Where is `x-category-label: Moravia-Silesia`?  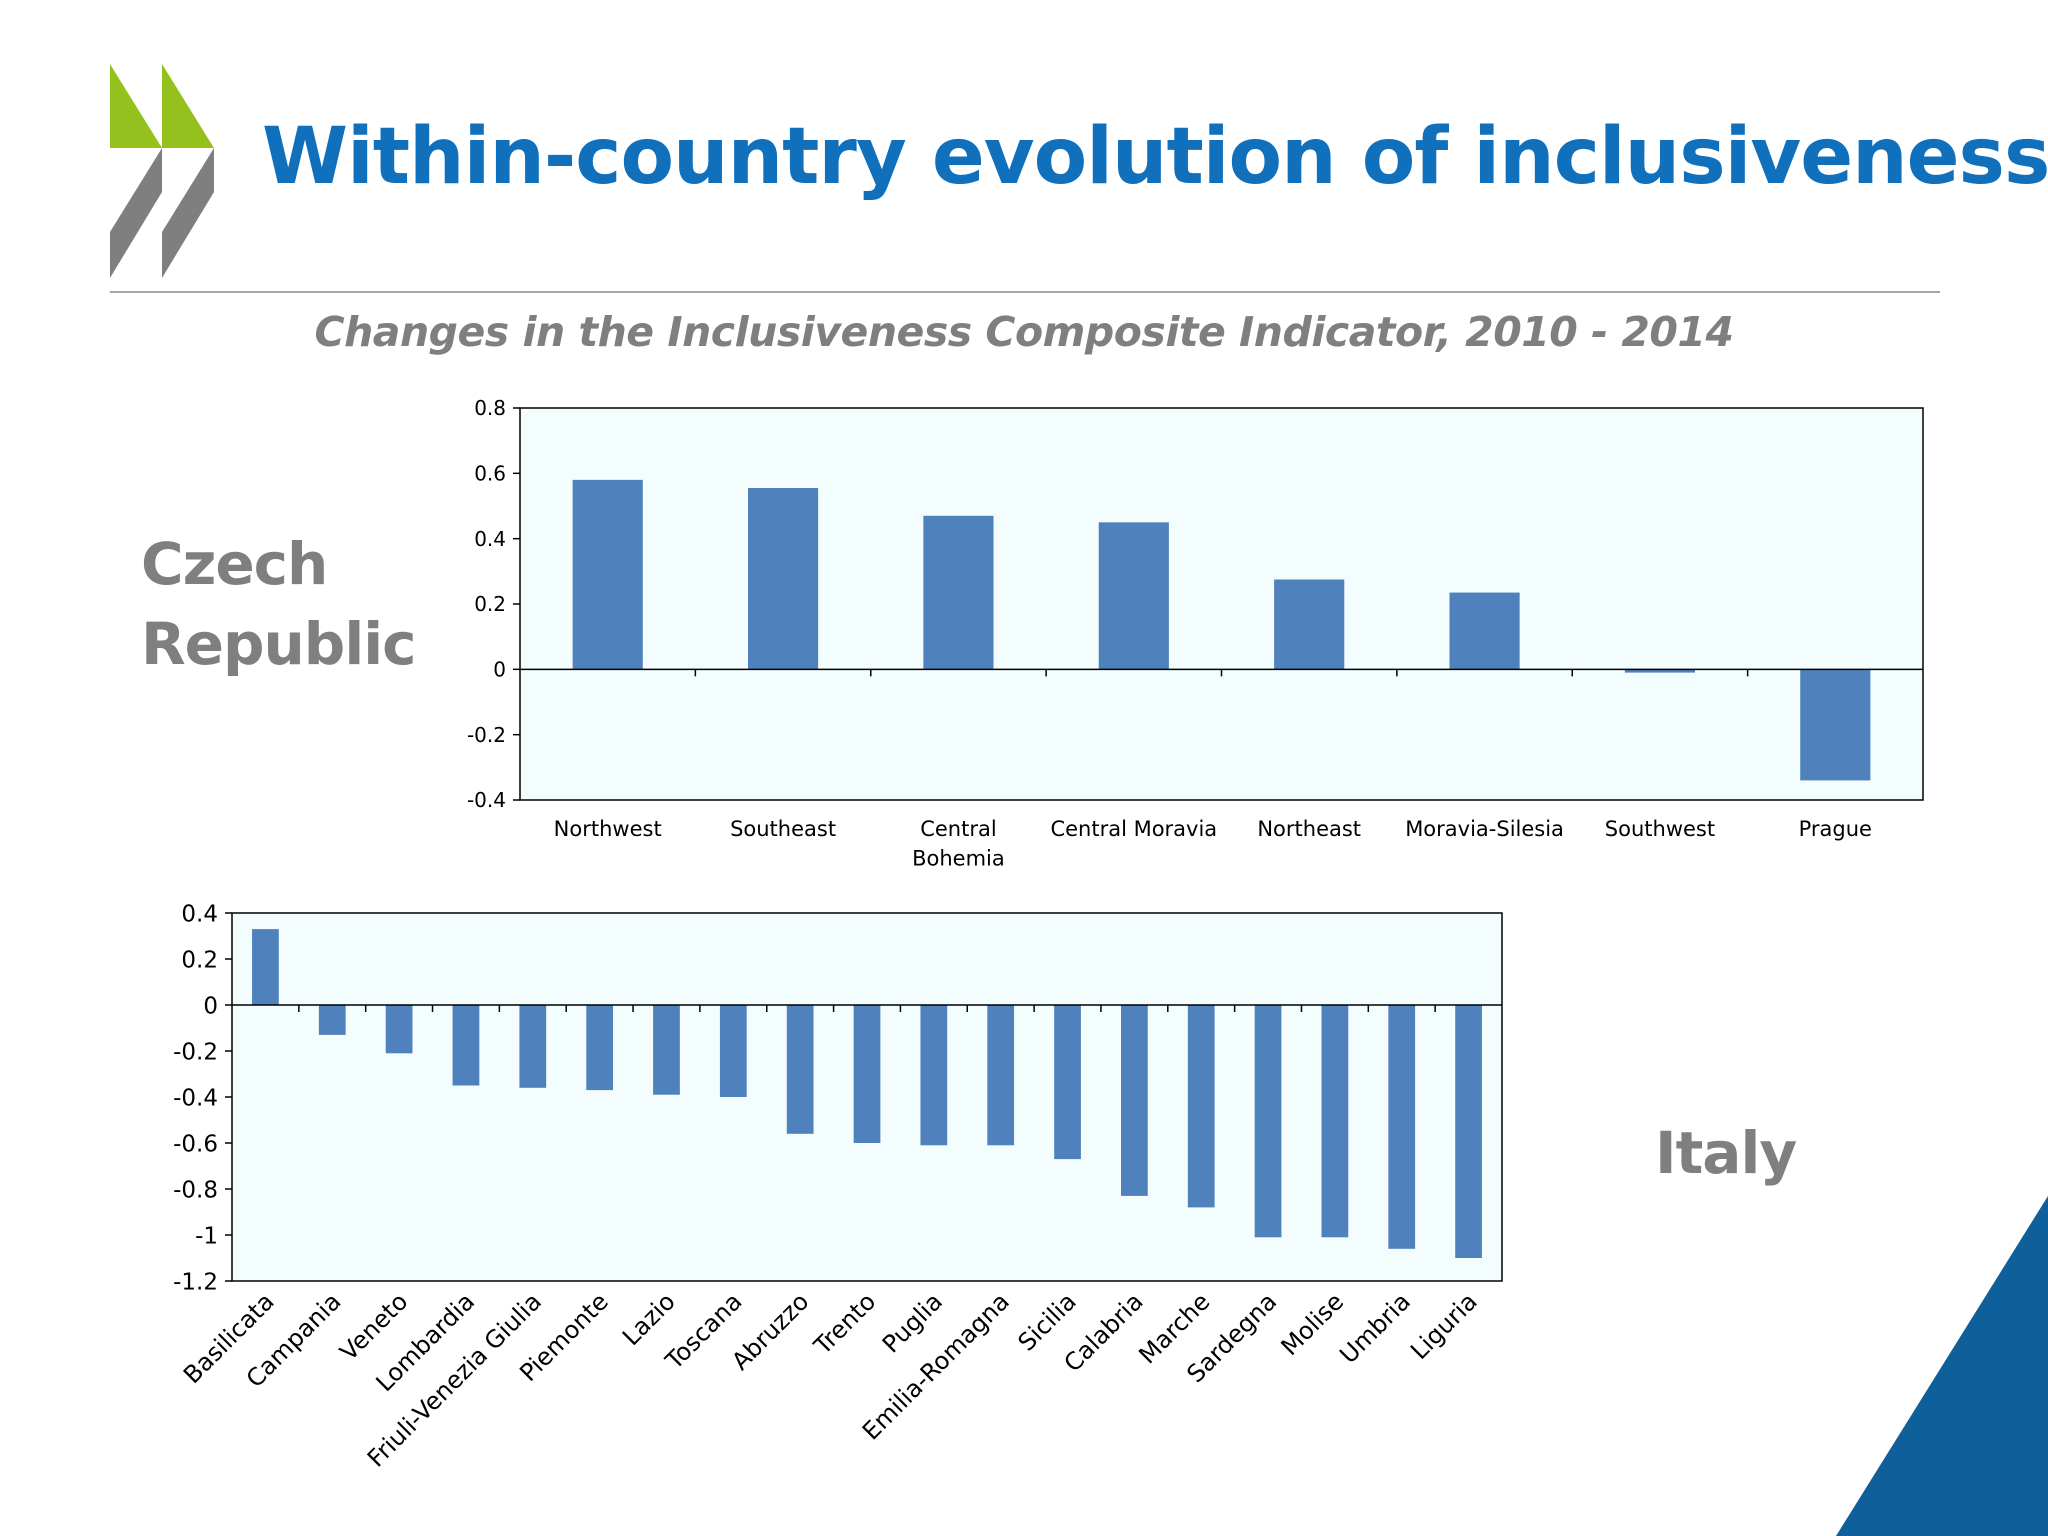
x-category-label: Moravia-Silesia is located at coordinates (1484, 829).